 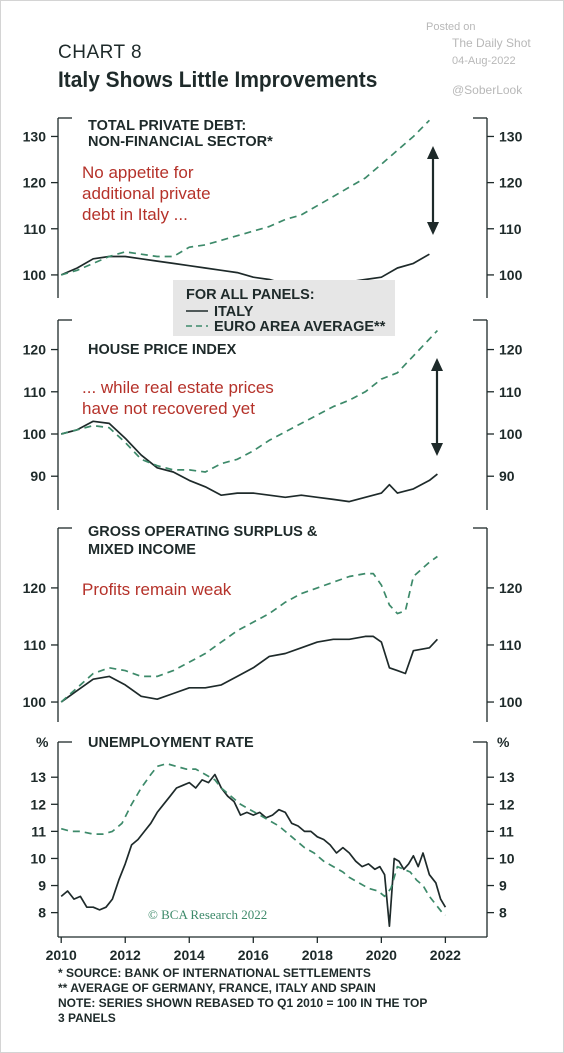 What do you see at coordinates (38, 777) in the screenshot?
I see `y-tick-label-left: 13` at bounding box center [38, 777].